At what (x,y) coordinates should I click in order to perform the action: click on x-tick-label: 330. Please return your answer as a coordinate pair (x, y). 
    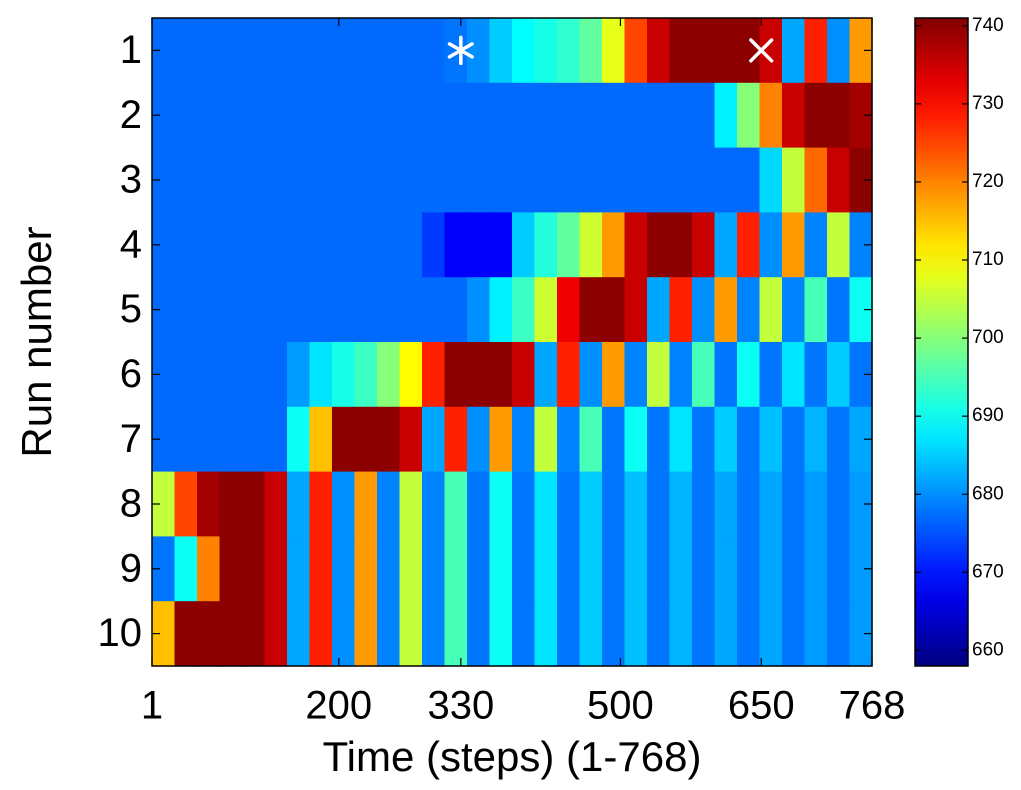
    Looking at the image, I should click on (460, 706).